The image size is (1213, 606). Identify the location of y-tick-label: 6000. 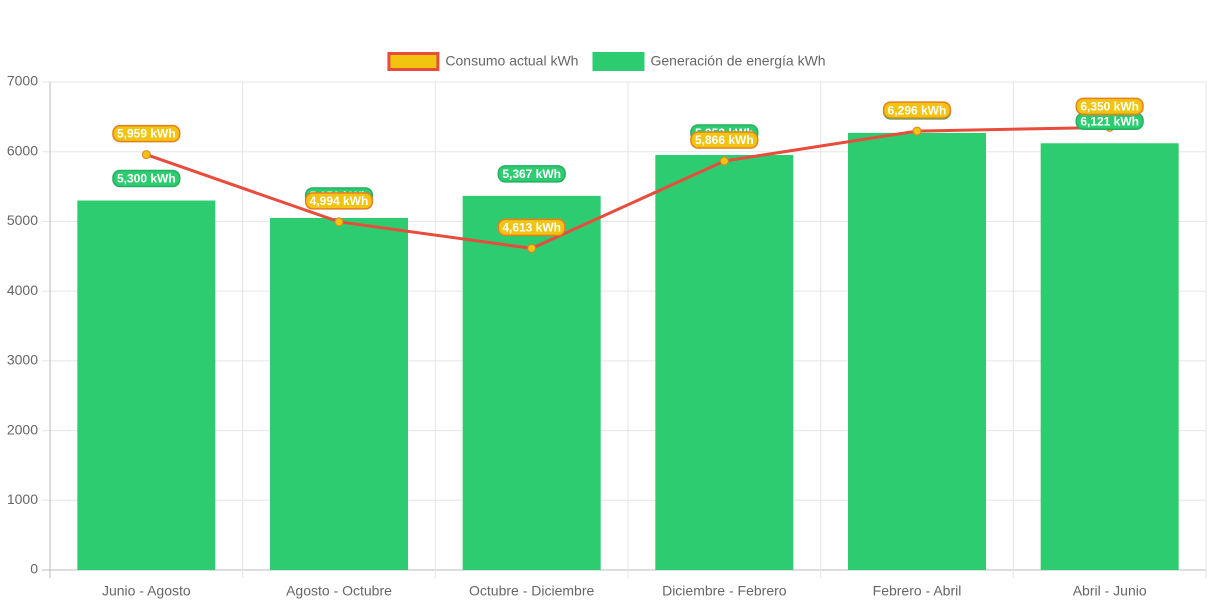
(22, 150).